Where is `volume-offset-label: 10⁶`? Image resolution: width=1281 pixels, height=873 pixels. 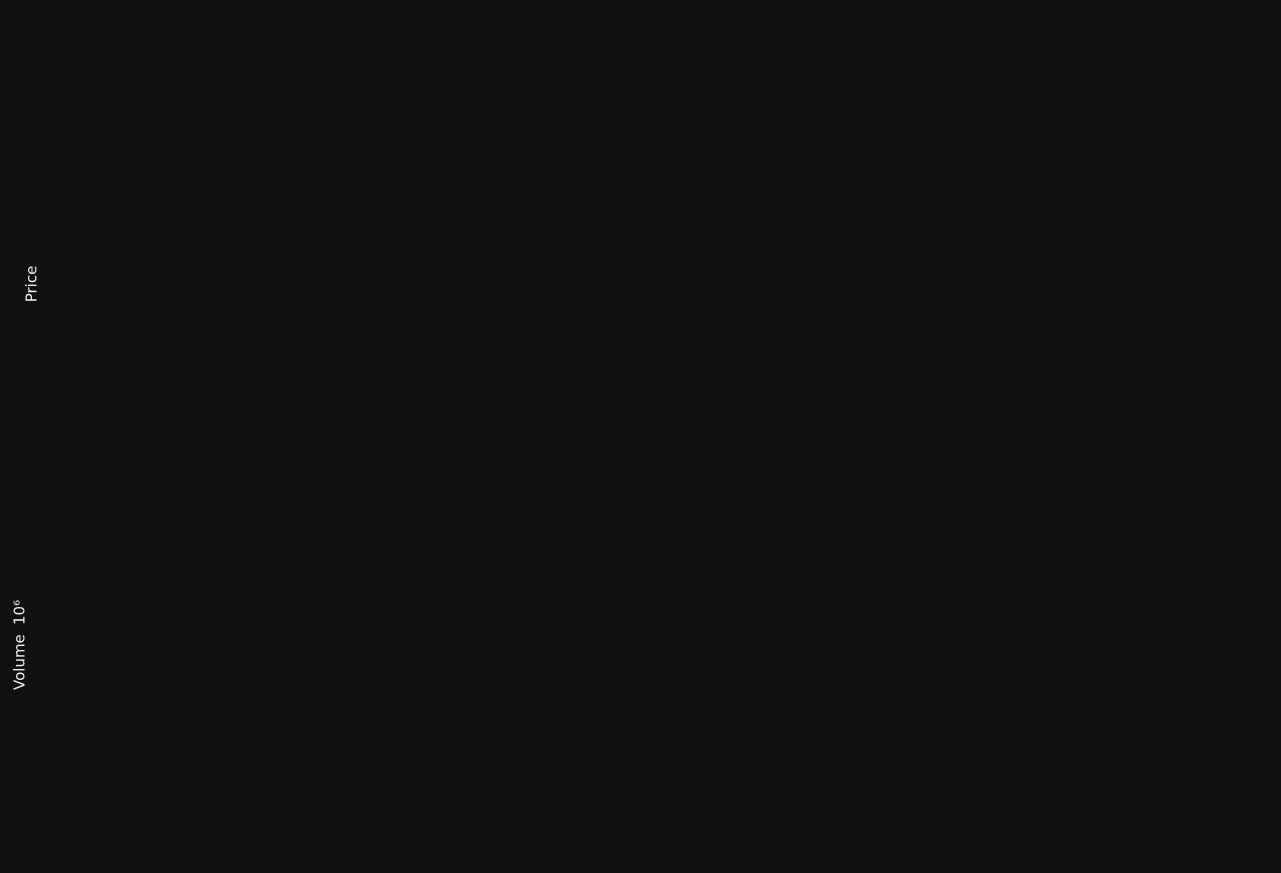
volume-offset-label: 10⁶ is located at coordinates (20, 612).